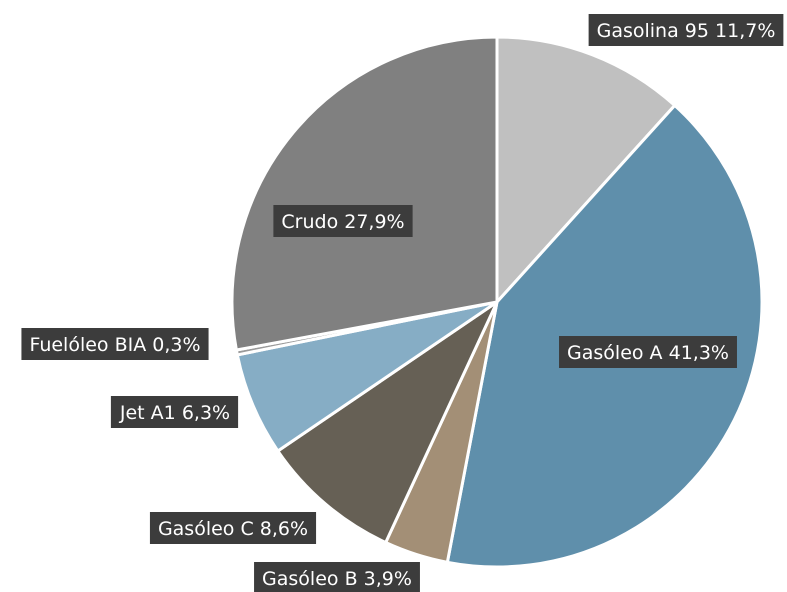 The width and height of the screenshot is (787, 592). I want to click on label-text: Gasóleo C 8,6%, so click(233, 529).